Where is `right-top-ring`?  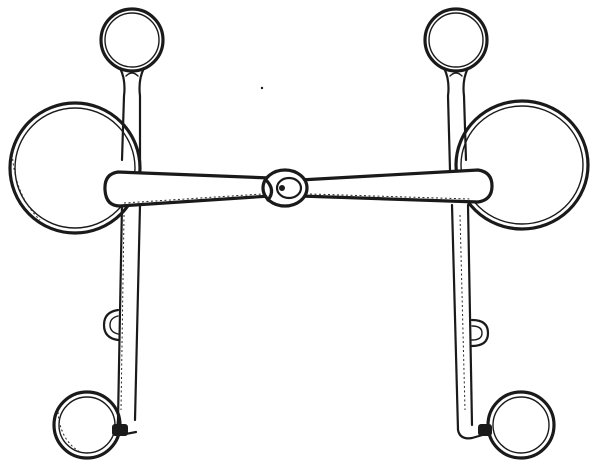 right-top-ring is located at coordinates (456, 40).